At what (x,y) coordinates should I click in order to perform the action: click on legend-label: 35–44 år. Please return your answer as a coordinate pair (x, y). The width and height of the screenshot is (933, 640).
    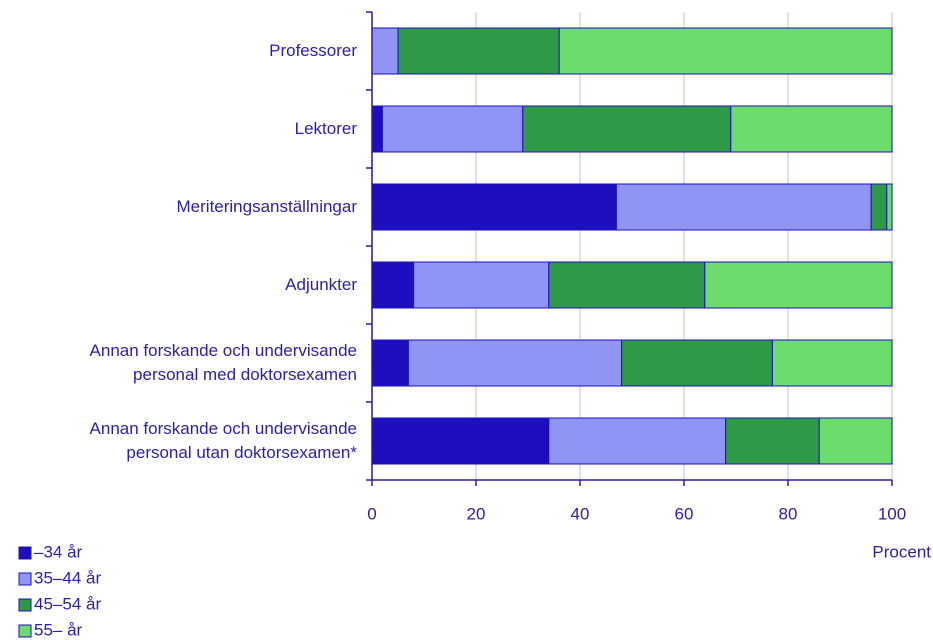
    Looking at the image, I should click on (67, 577).